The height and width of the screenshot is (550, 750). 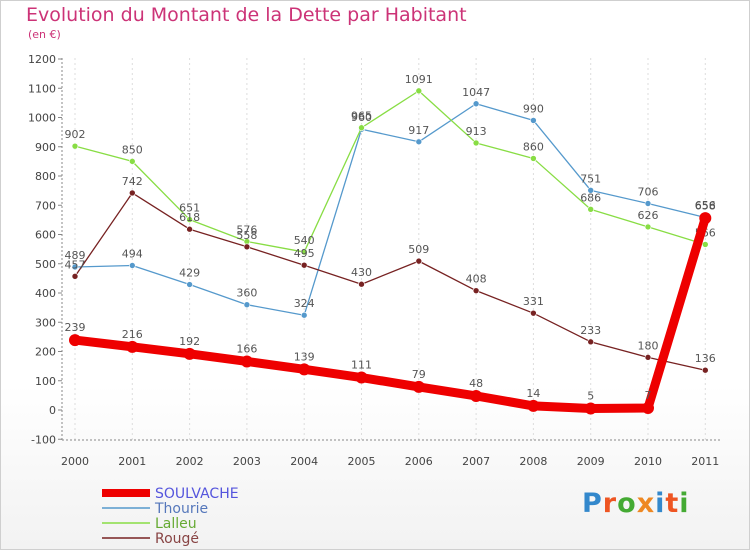 What do you see at coordinates (705, 461) in the screenshot?
I see `x-tick-label: 2011` at bounding box center [705, 461].